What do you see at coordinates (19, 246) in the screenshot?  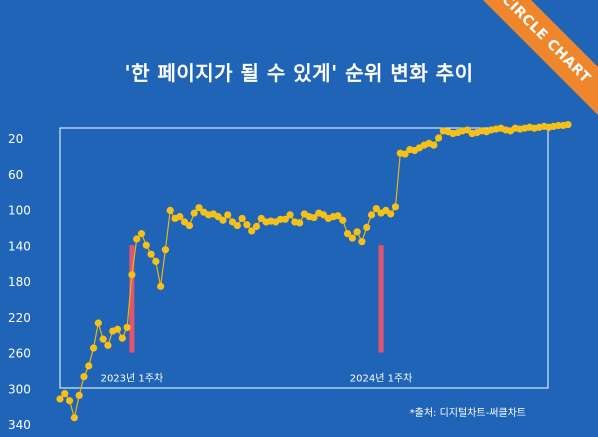 I see `y-tick-label: 140` at bounding box center [19, 246].